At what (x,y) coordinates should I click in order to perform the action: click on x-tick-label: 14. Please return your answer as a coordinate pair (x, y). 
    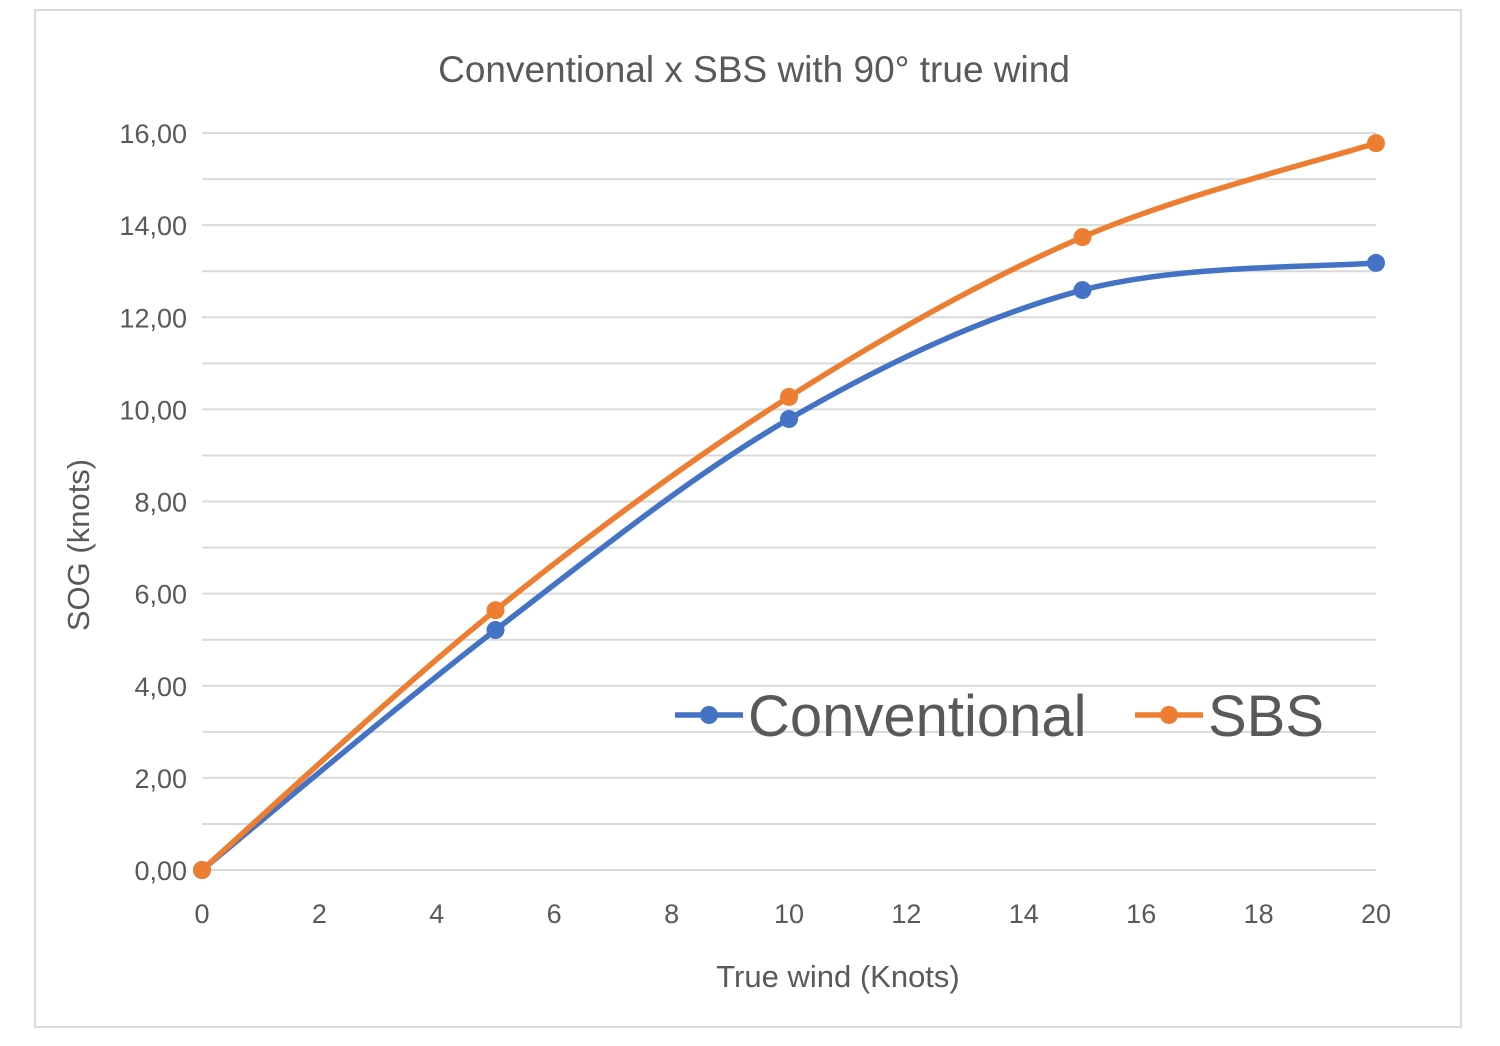
    Looking at the image, I should click on (1024, 914).